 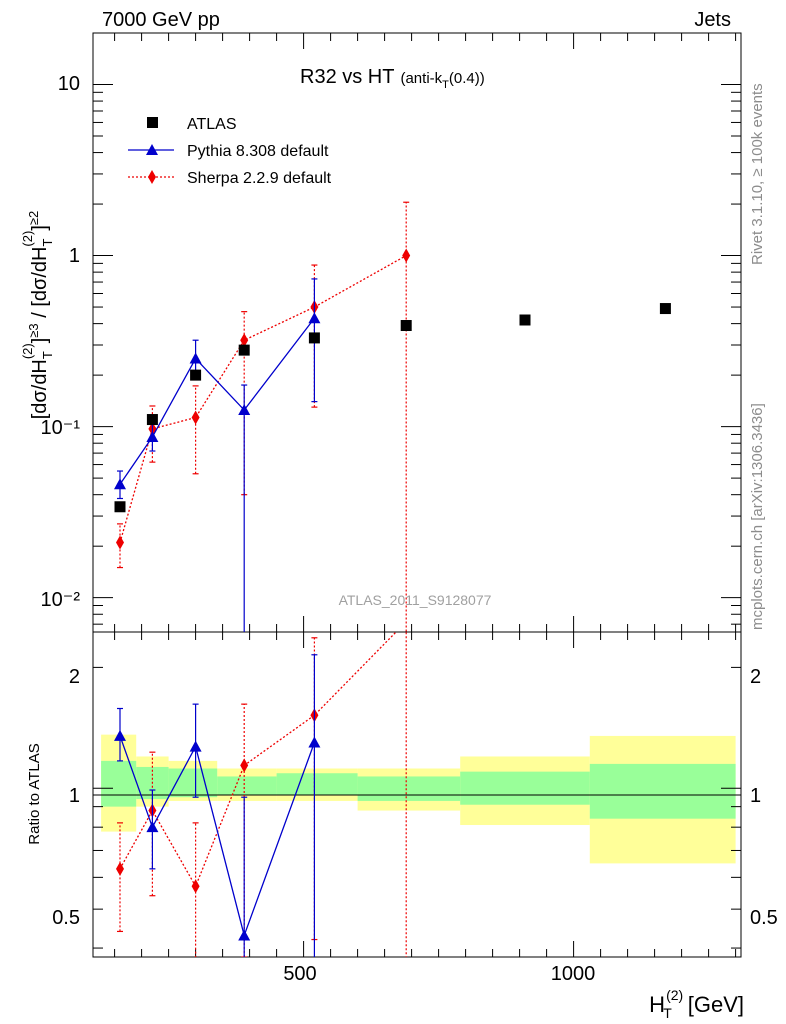 What do you see at coordinates (69, 84) in the screenshot?
I see `y-tick-label: 10` at bounding box center [69, 84].